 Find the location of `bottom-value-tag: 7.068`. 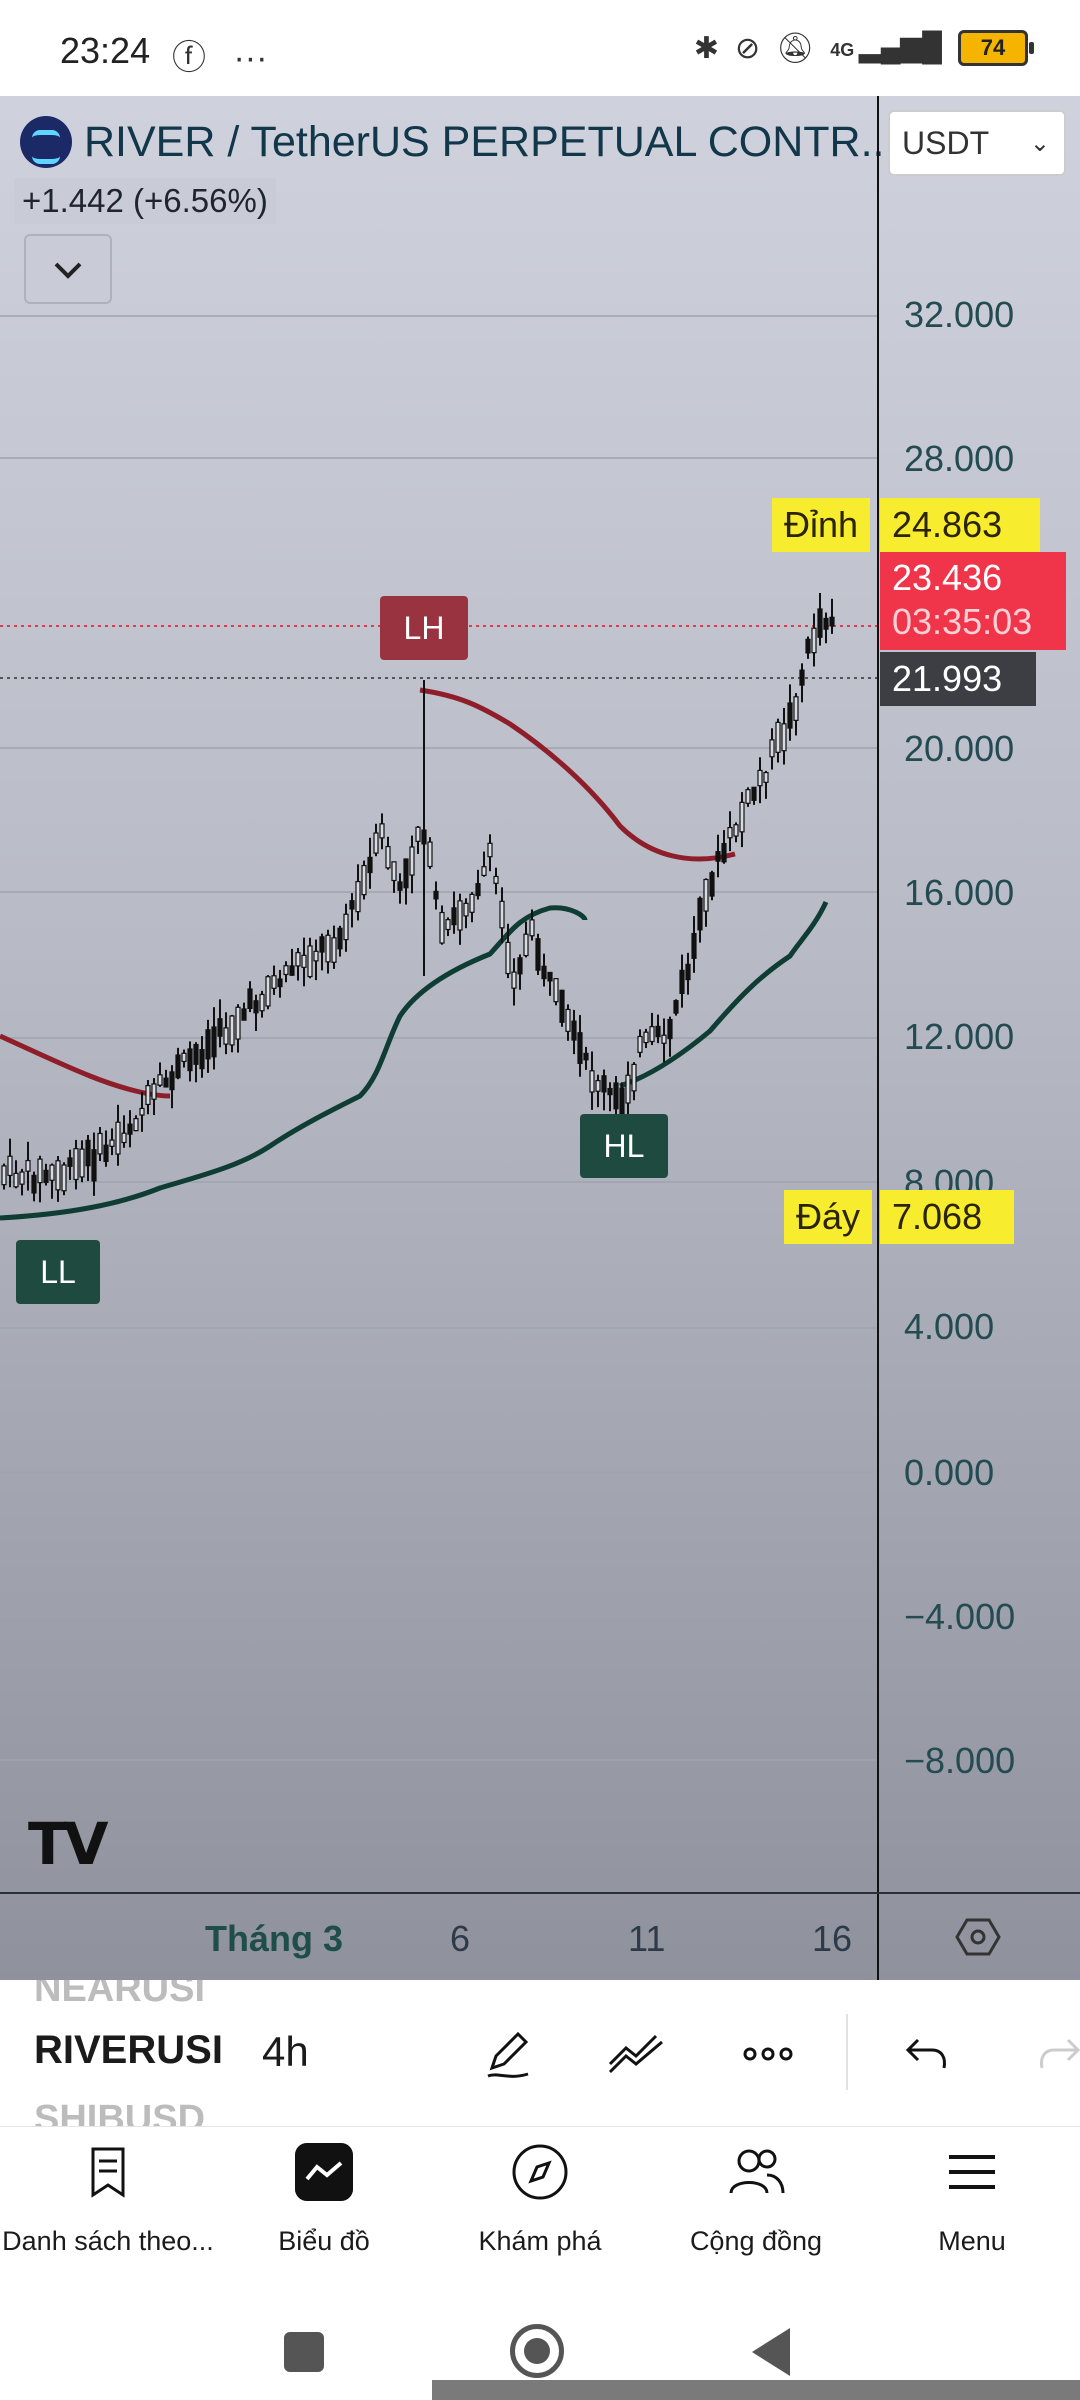

bottom-value-tag: 7.068 is located at coordinates (947, 1217).